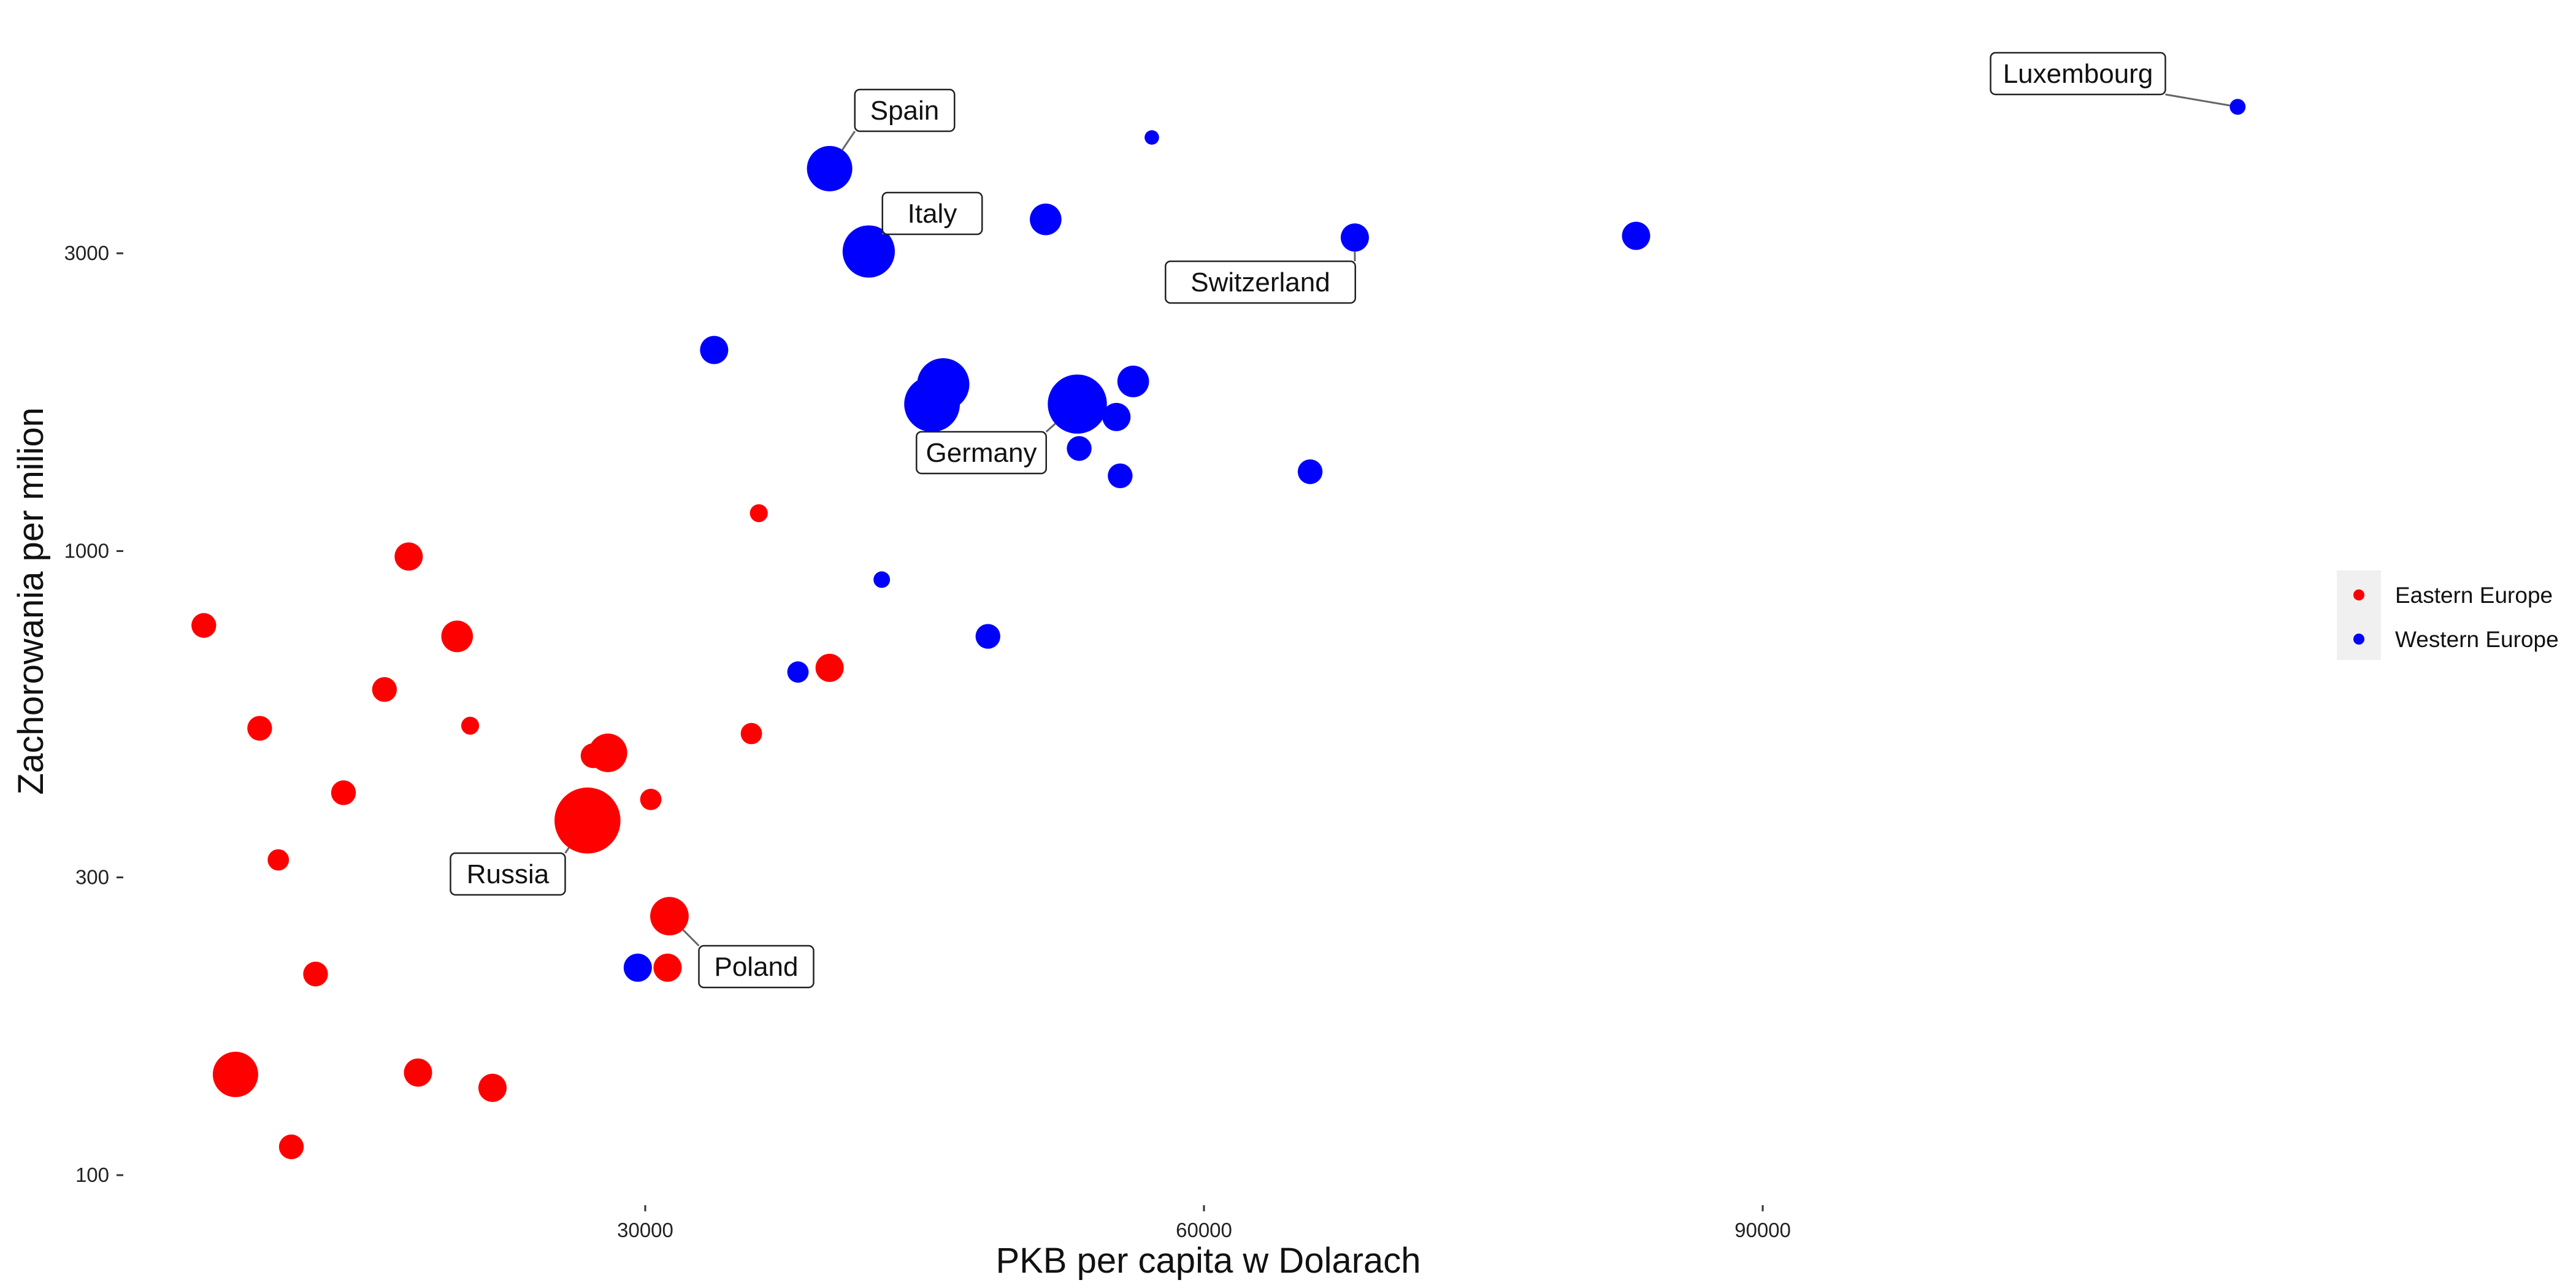 The width and height of the screenshot is (2576, 1288). Describe the element at coordinates (92, 877) in the screenshot. I see `y-tick-label: 300` at that location.